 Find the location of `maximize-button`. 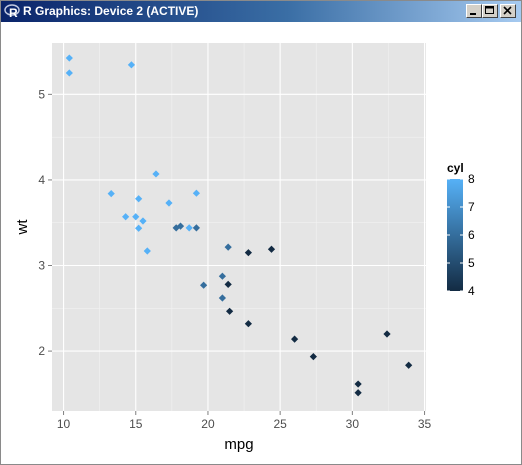

maximize-button is located at coordinates (490, 11).